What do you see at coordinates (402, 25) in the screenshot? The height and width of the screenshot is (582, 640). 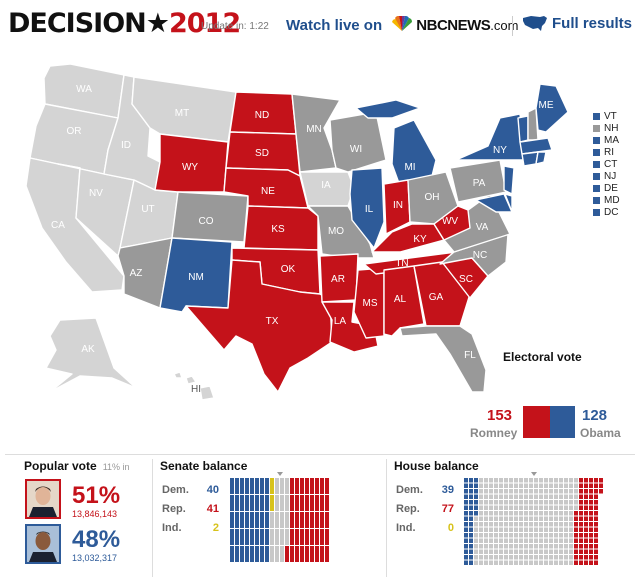 I see `watch-live-link: Watch live on NBCNEWS.com` at bounding box center [402, 25].